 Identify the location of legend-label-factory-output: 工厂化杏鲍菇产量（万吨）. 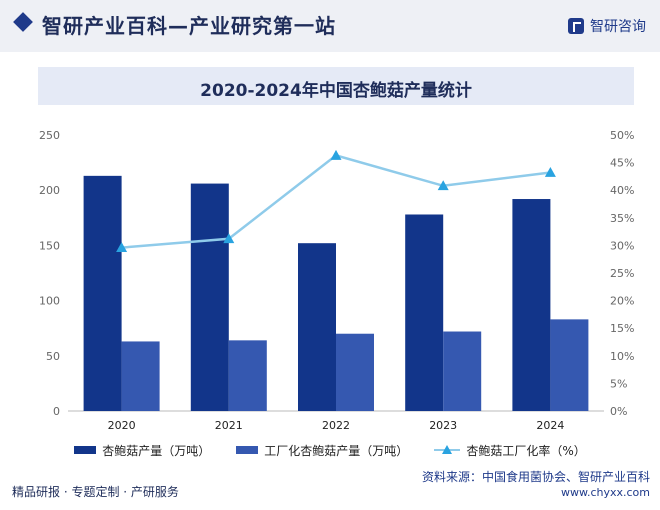
(336, 450).